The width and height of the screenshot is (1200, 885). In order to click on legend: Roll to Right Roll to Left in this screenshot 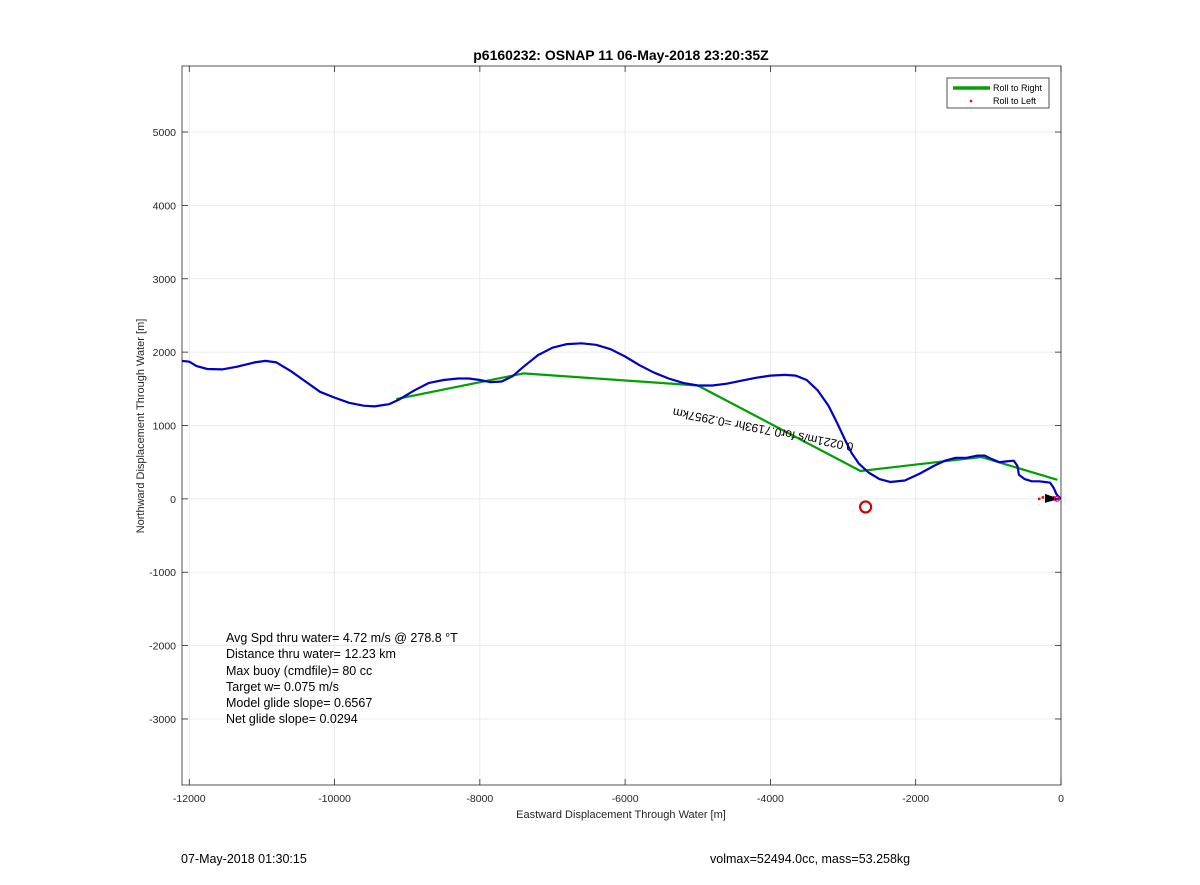, I will do `click(998, 93)`.